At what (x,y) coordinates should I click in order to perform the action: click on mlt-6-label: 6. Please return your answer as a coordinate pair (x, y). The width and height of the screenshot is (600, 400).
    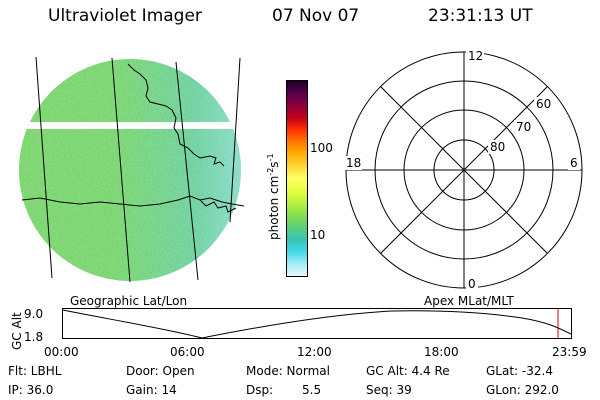
    Looking at the image, I should click on (574, 163).